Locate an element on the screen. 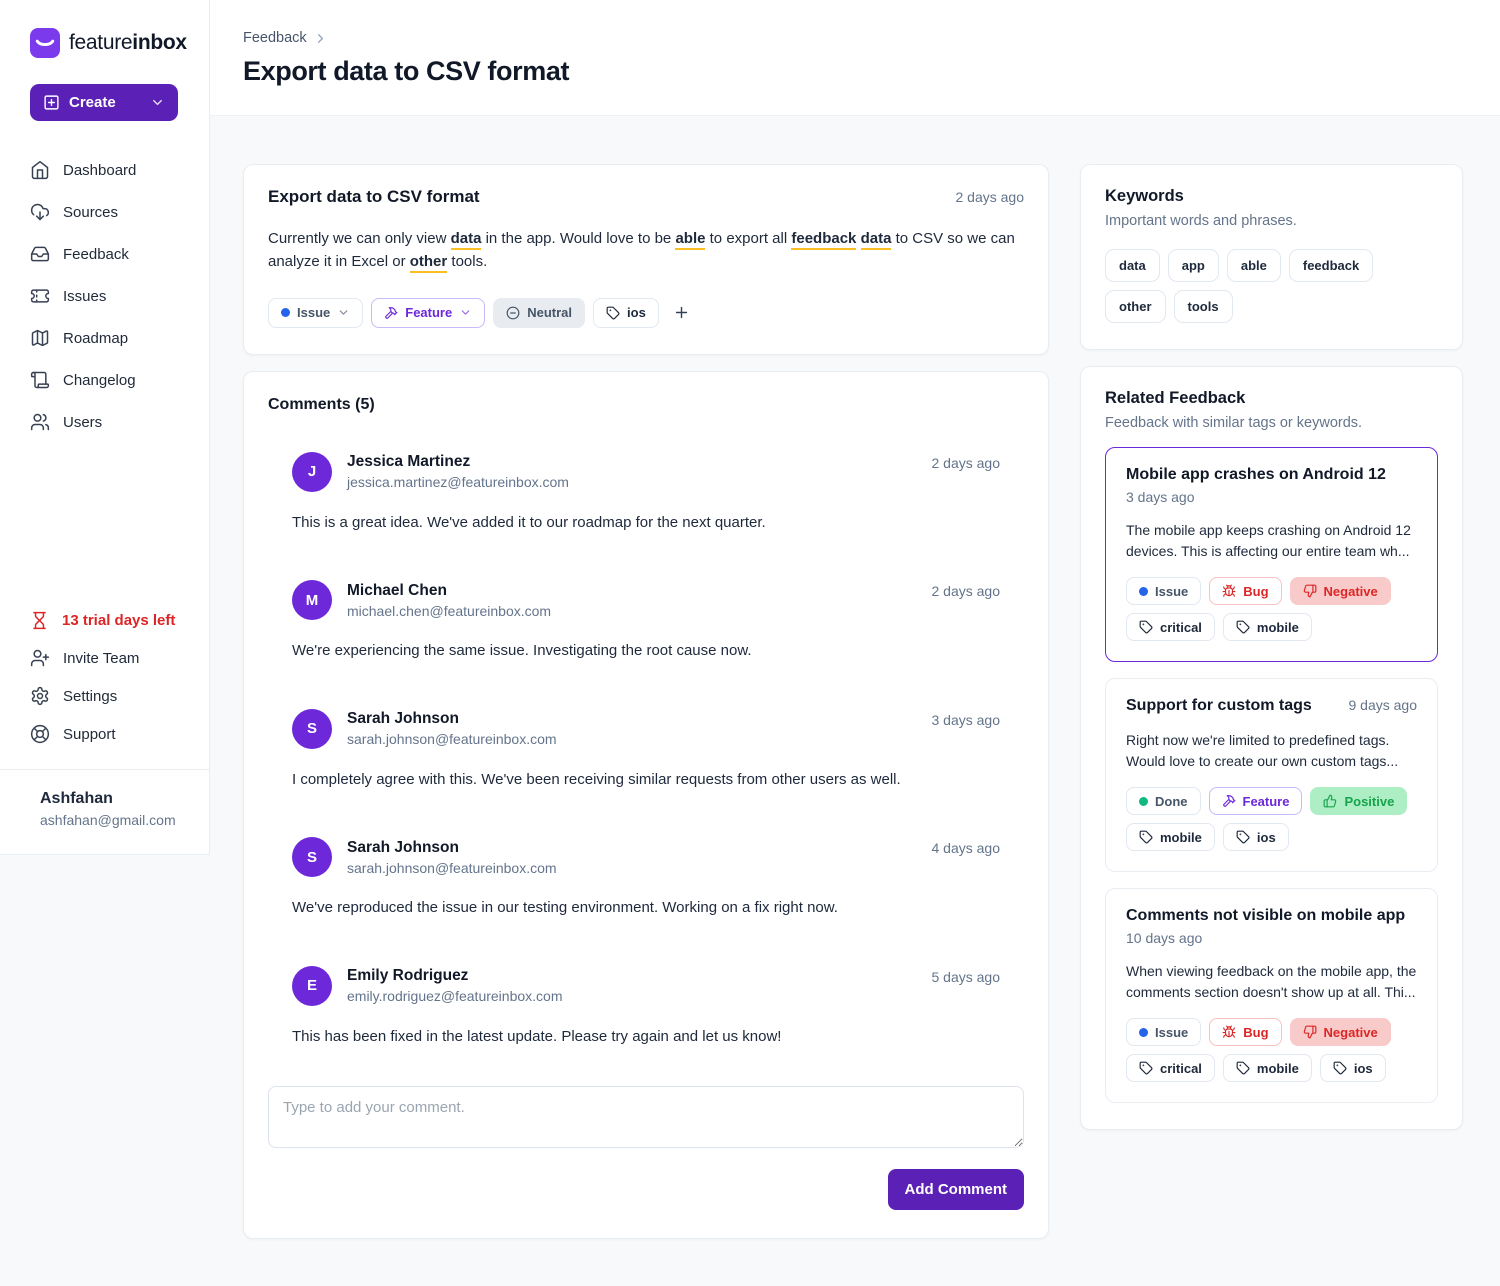 The width and height of the screenshot is (1500, 1286). comment-input is located at coordinates (646, 1117).